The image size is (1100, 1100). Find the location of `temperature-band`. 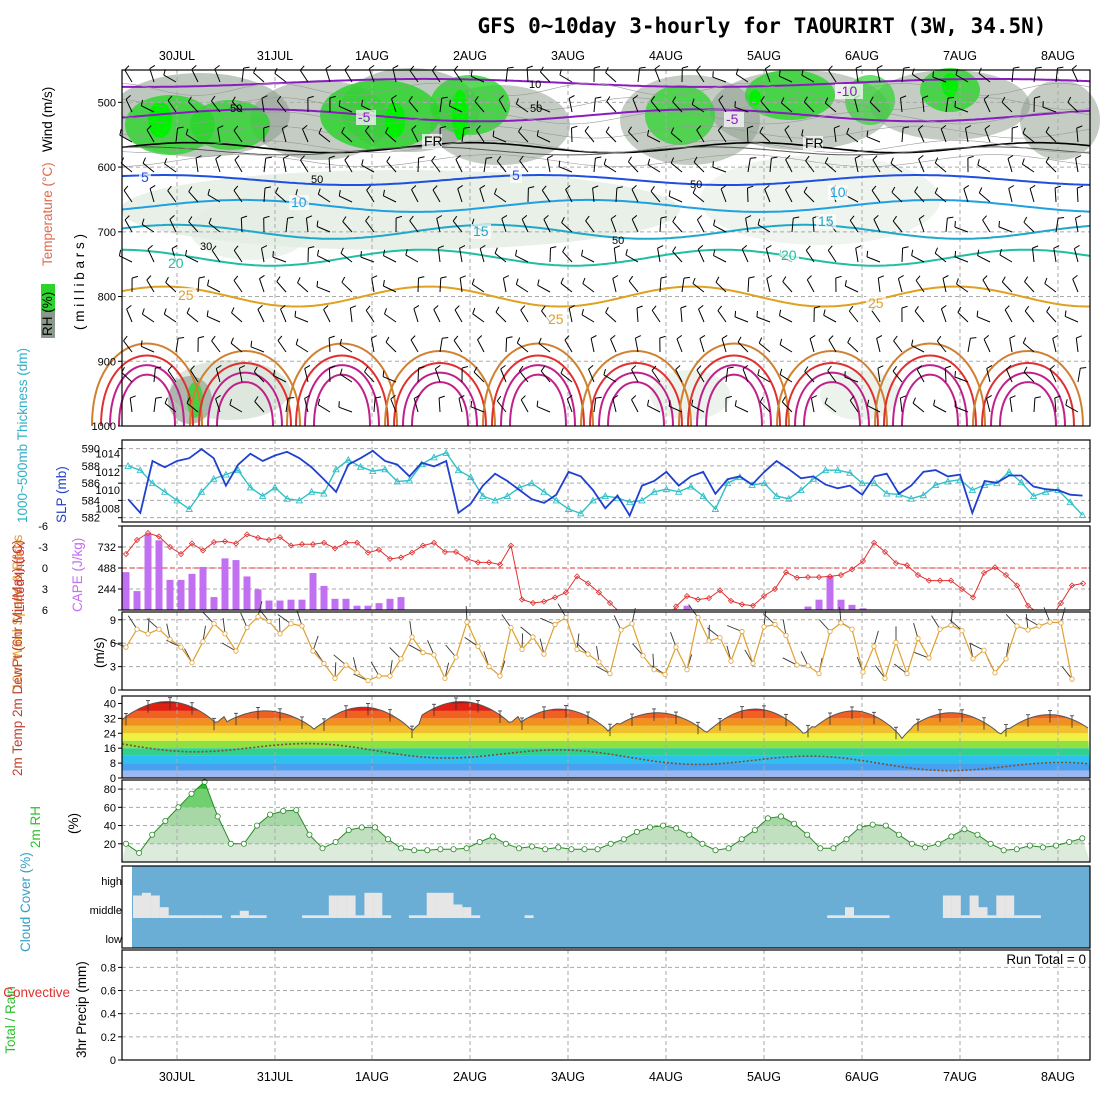

temperature-band is located at coordinates (606, 759).